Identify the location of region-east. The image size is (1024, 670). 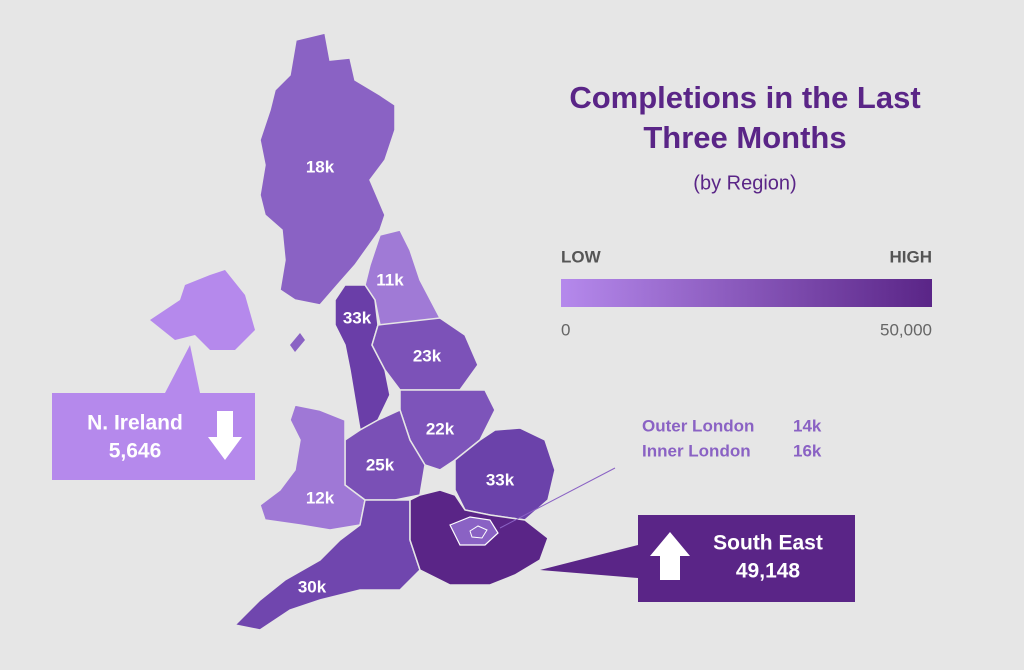
(505, 474).